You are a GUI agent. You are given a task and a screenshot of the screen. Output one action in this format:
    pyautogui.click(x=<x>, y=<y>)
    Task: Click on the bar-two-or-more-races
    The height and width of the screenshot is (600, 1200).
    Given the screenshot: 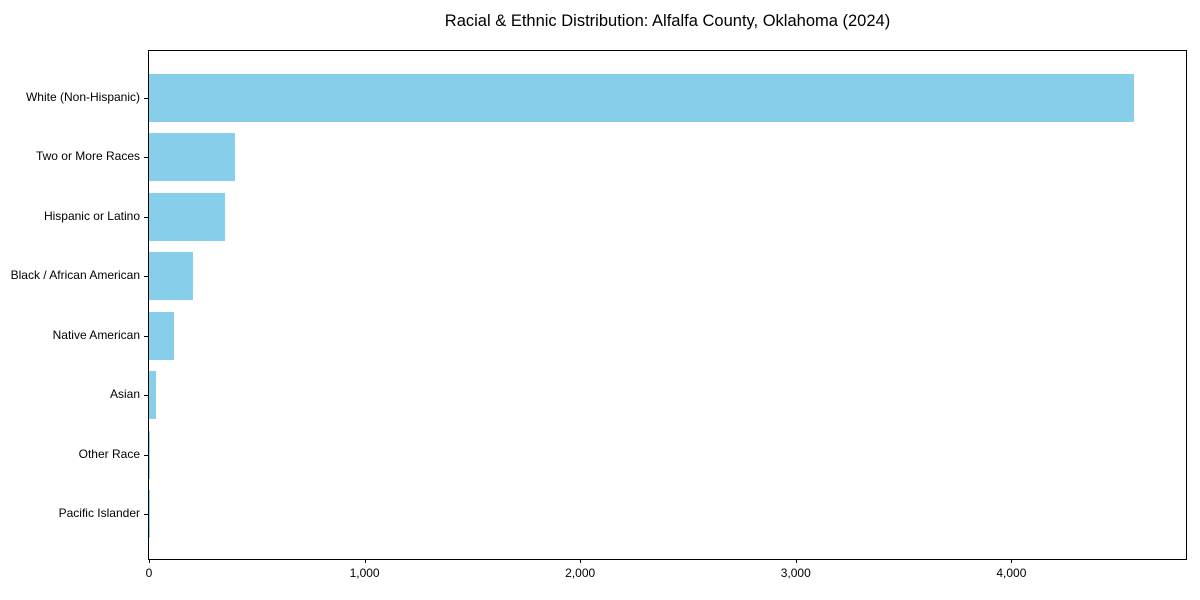 What is the action you would take?
    pyautogui.click(x=192, y=157)
    